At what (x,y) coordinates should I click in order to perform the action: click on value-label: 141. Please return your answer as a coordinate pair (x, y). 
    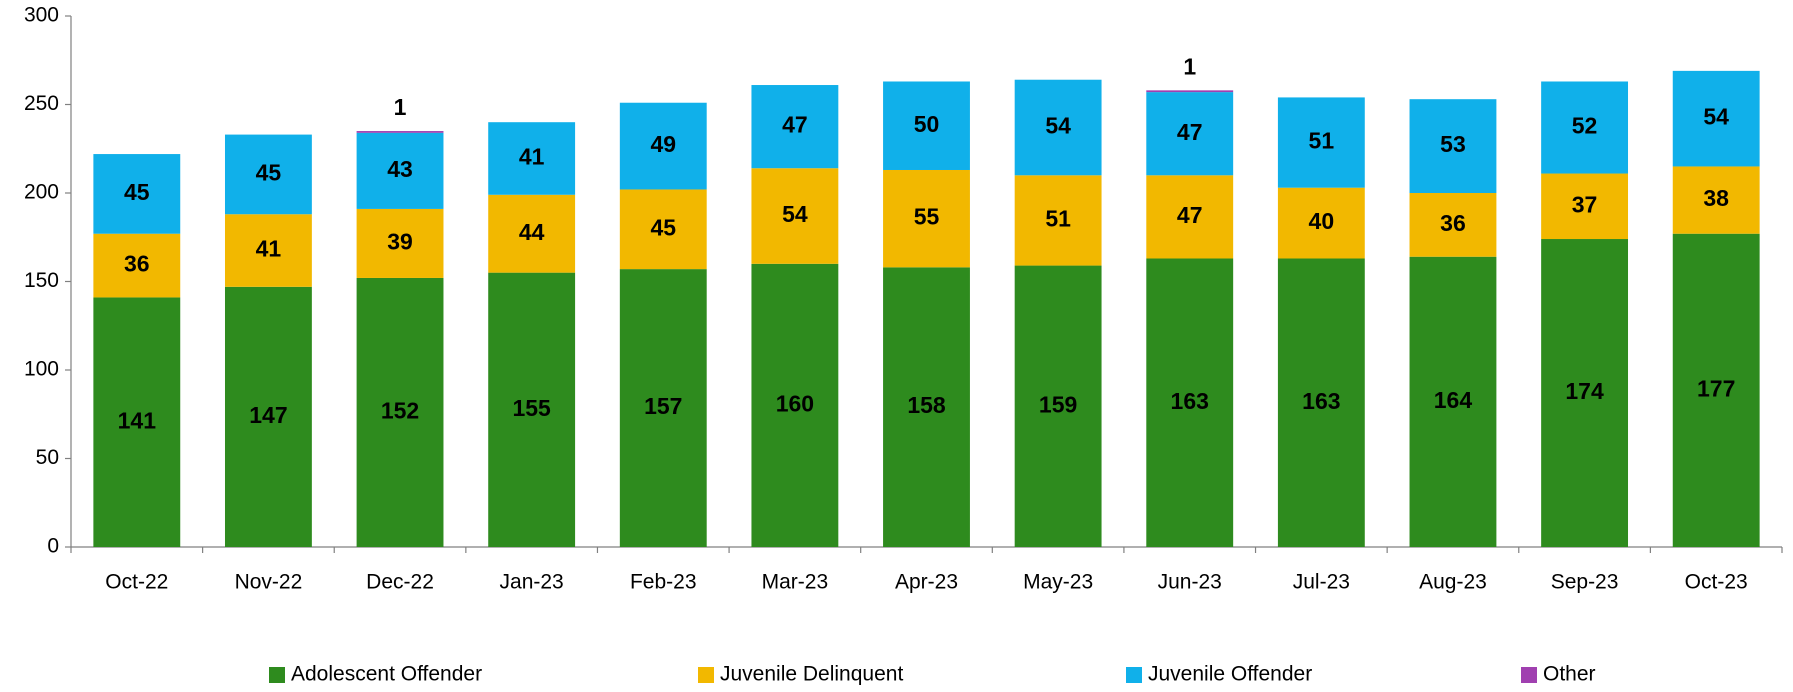
    Looking at the image, I should click on (137, 420).